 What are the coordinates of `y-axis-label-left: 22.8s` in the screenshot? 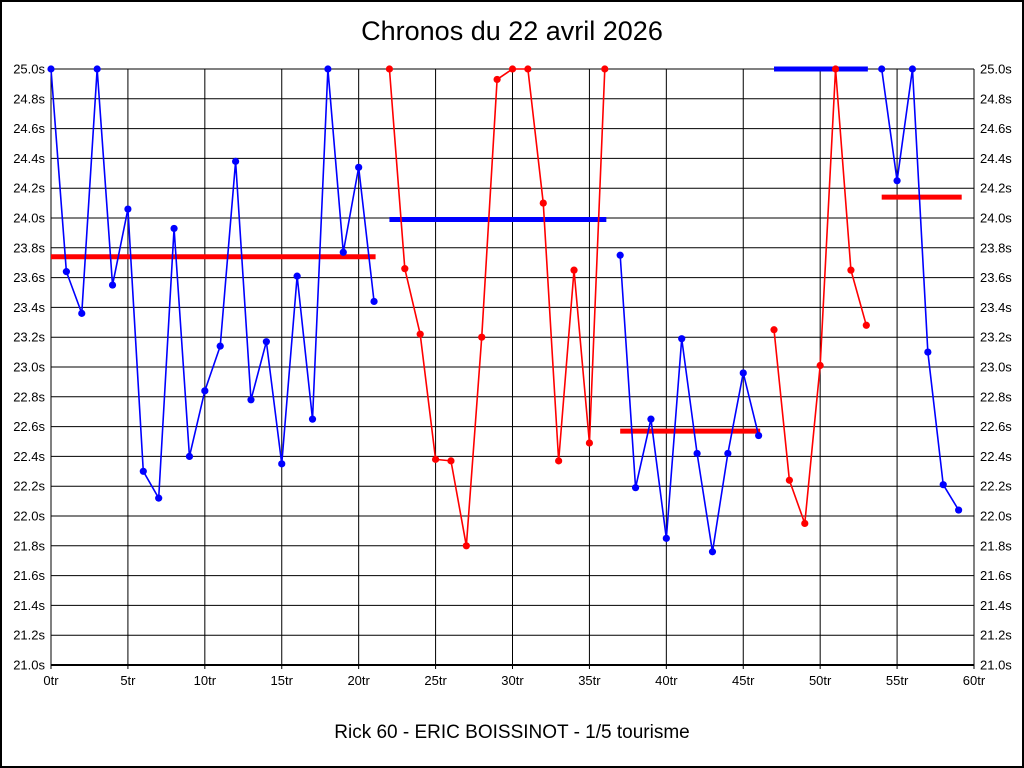 It's located at (29, 396).